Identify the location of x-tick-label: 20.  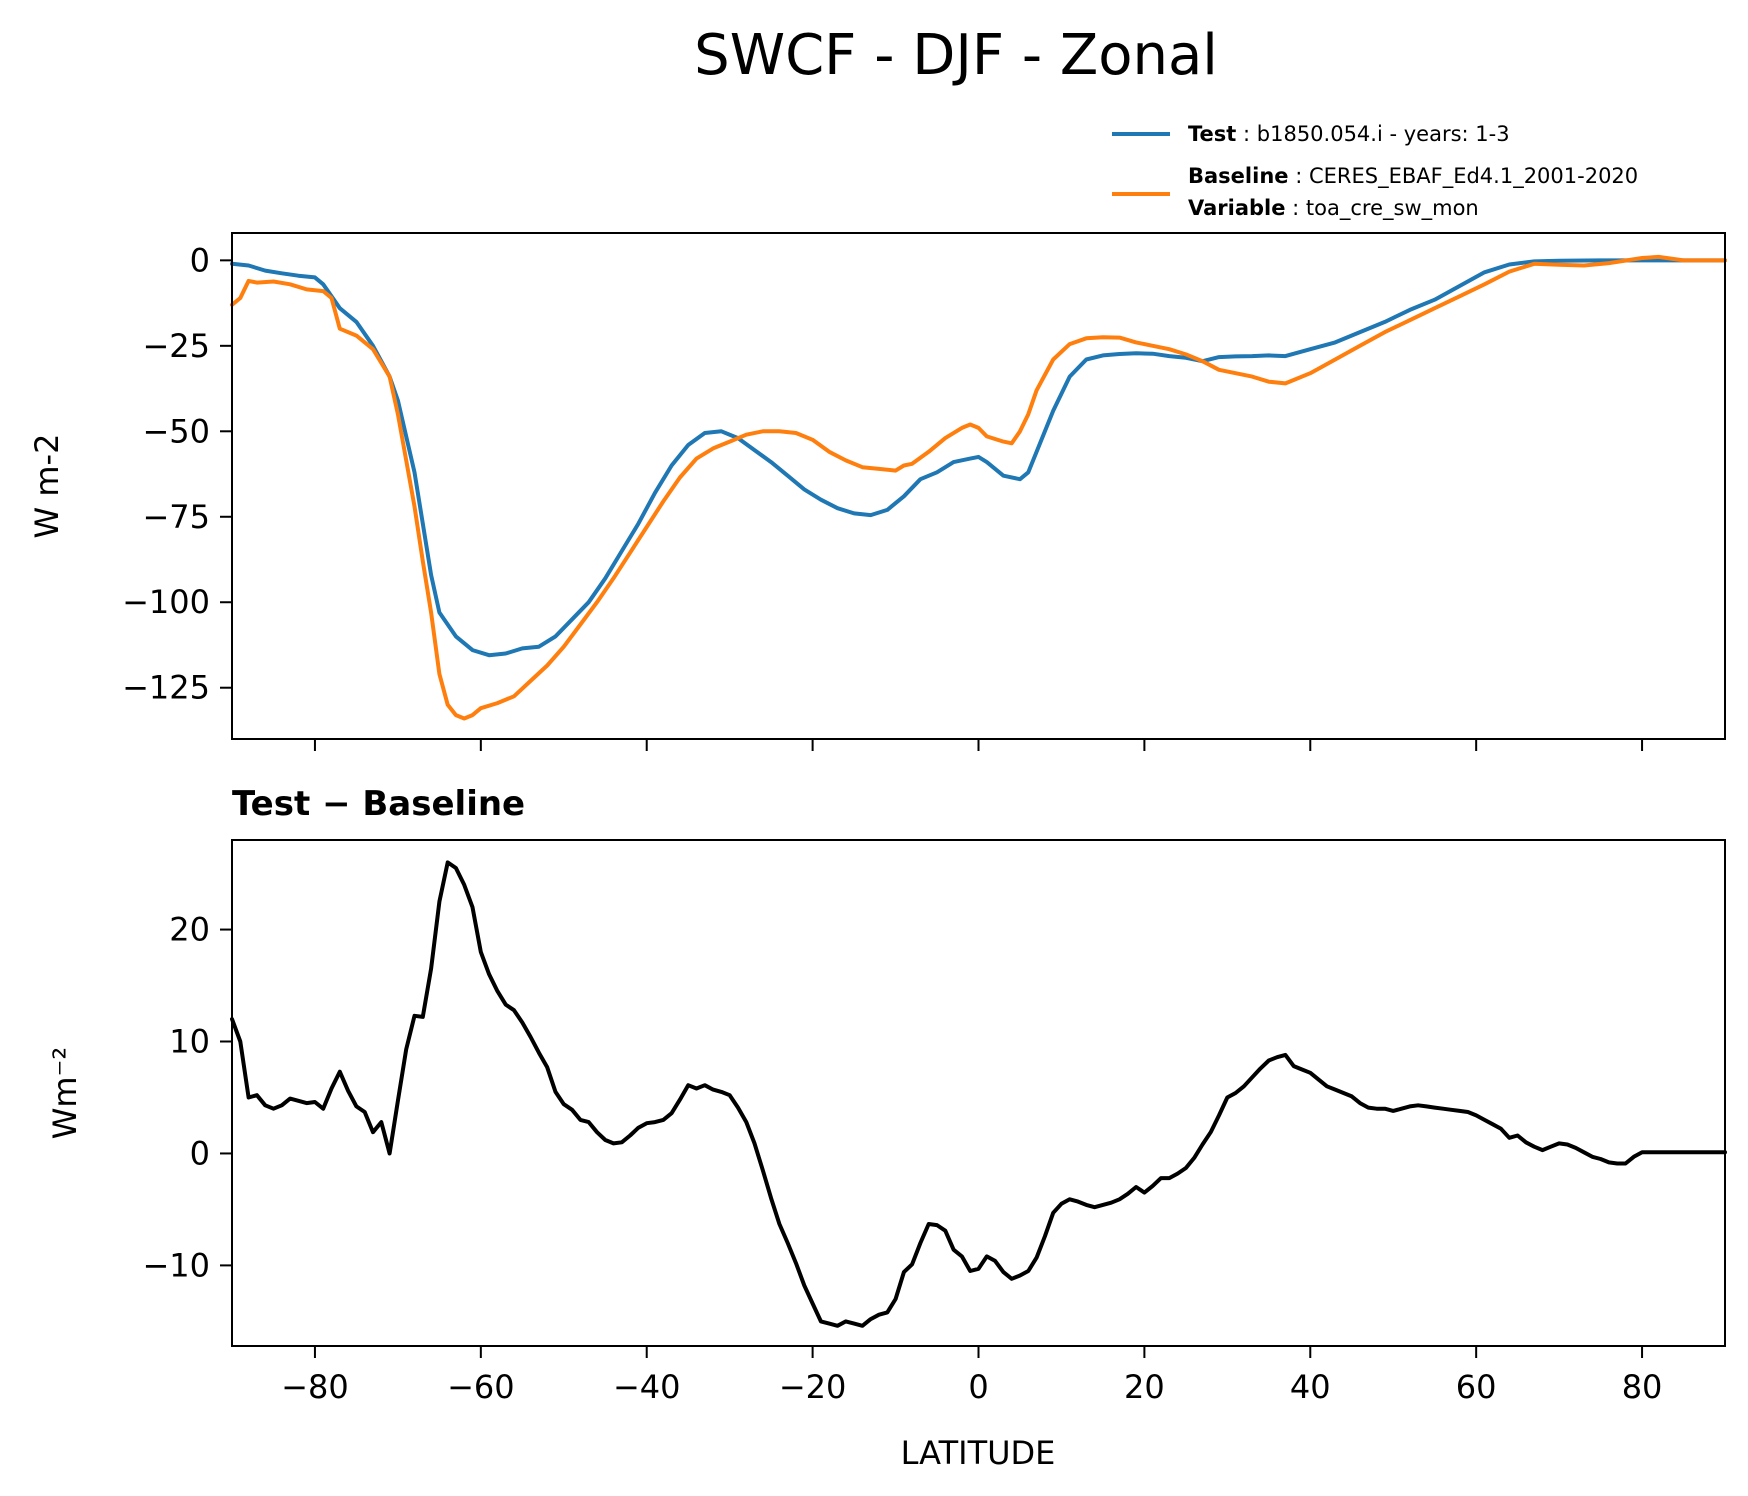
(1144, 1387).